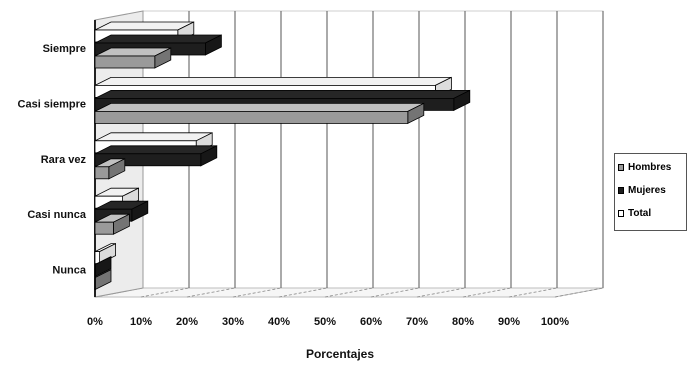 The width and height of the screenshot is (688, 365). What do you see at coordinates (340, 354) in the screenshot?
I see `x-axis-label: Porcentajes` at bounding box center [340, 354].